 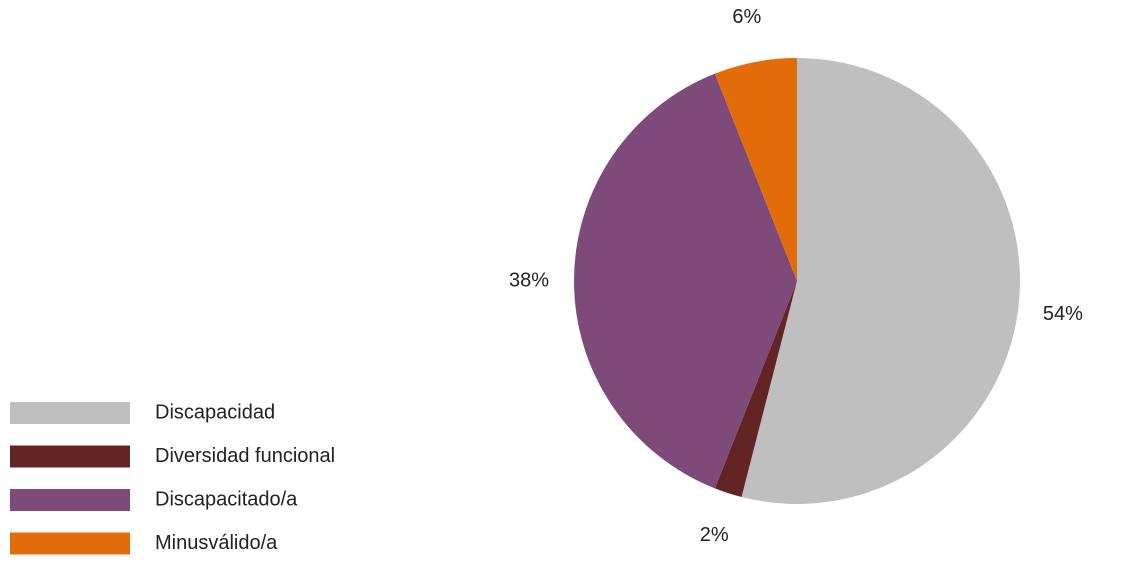 I want to click on legend-label: Discapacidad, so click(x=215, y=412).